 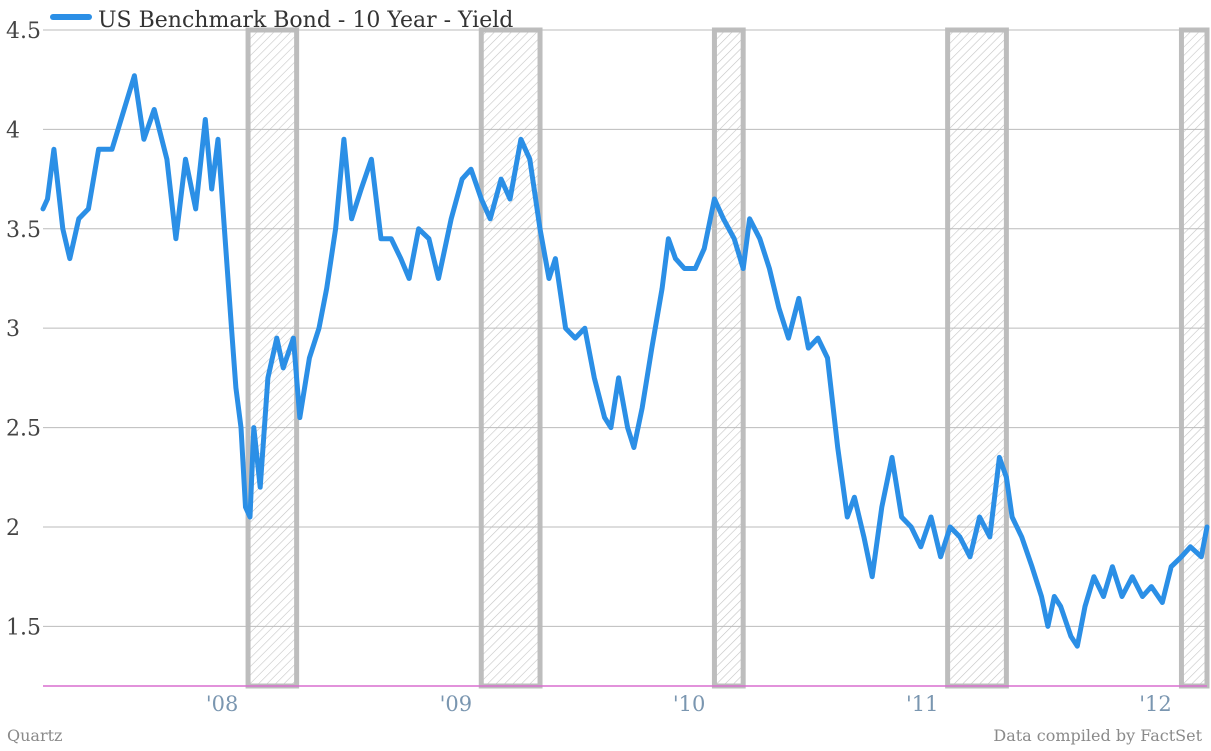 I want to click on legend-swatch, so click(x=71, y=17).